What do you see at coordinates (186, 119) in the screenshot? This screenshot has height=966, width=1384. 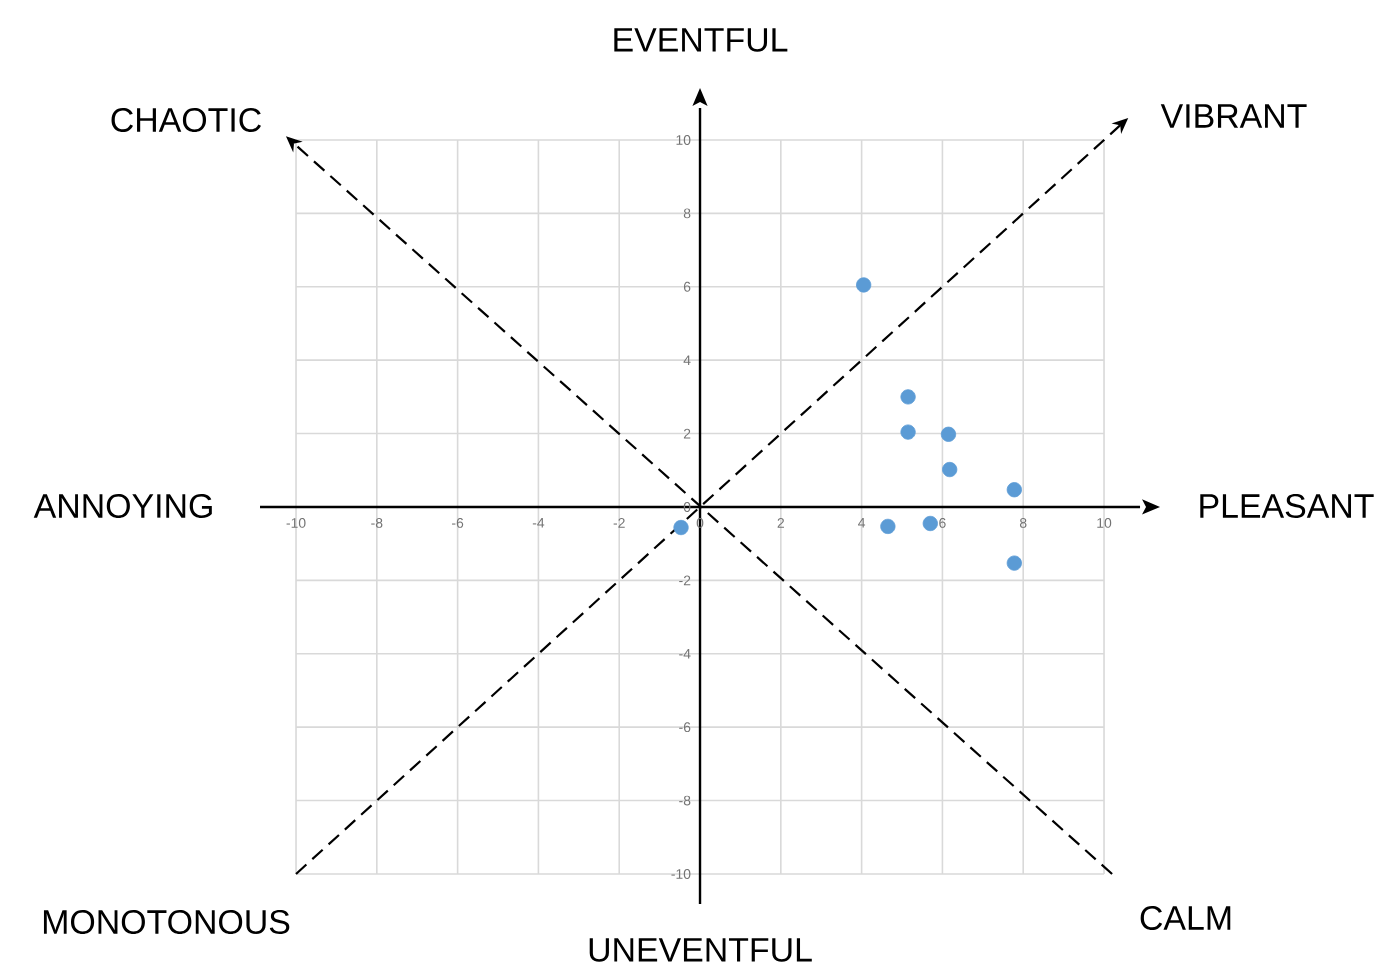 I see `text: CHAOTIC` at bounding box center [186, 119].